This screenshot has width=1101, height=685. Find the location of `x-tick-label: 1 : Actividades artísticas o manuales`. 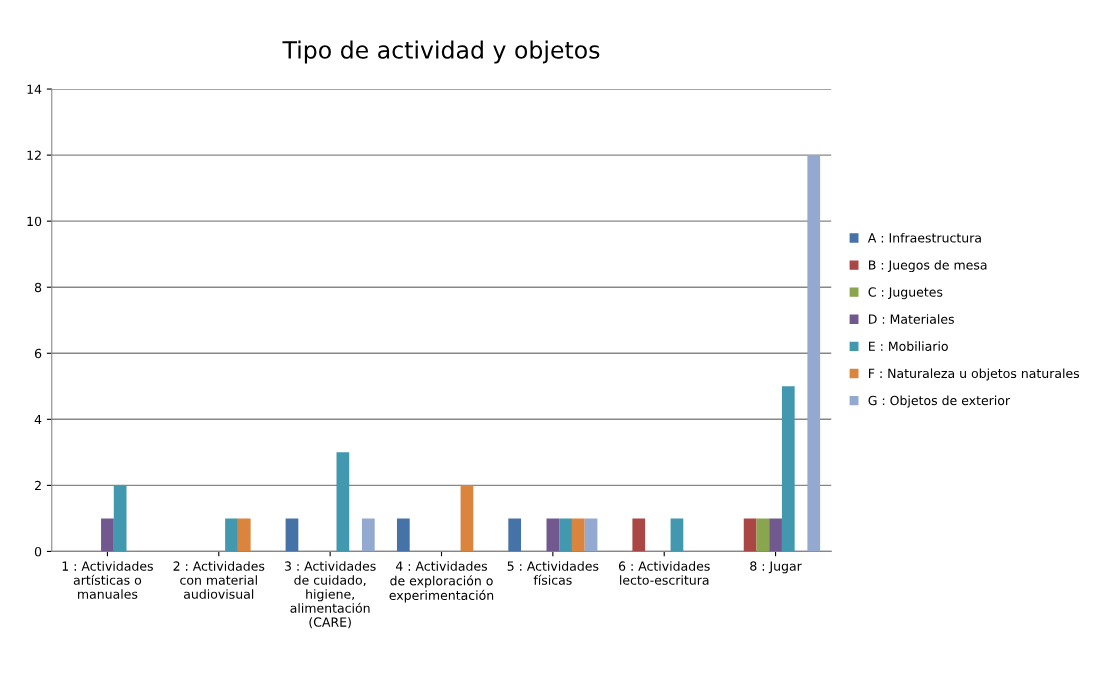

x-tick-label: 1 : Actividades artísticas o manuales is located at coordinates (107, 580).